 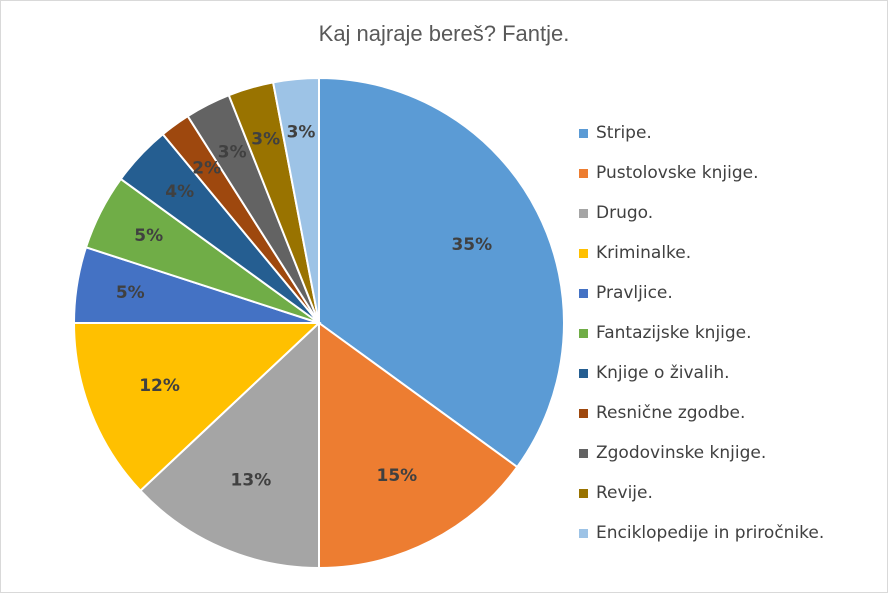 What do you see at coordinates (663, 373) in the screenshot?
I see `legend-label: Knjige o živalih.` at bounding box center [663, 373].